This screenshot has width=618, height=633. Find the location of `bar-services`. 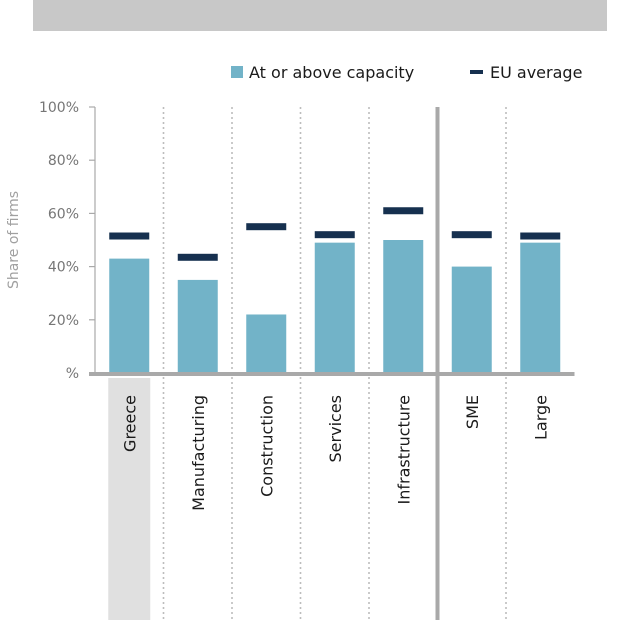

bar-services is located at coordinates (334, 307).